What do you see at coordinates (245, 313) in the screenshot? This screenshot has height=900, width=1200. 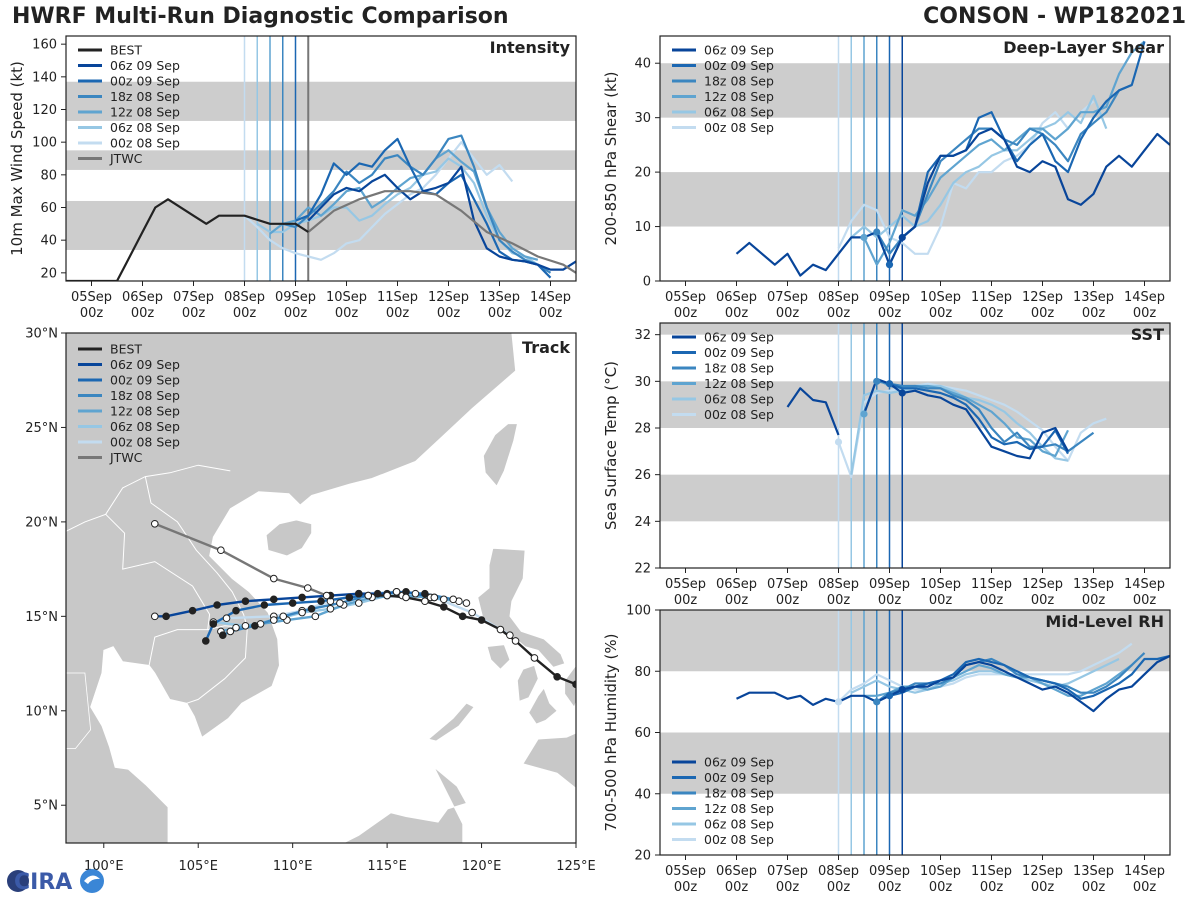 I see `intensity-xtick-hour-72: 00z` at bounding box center [245, 313].